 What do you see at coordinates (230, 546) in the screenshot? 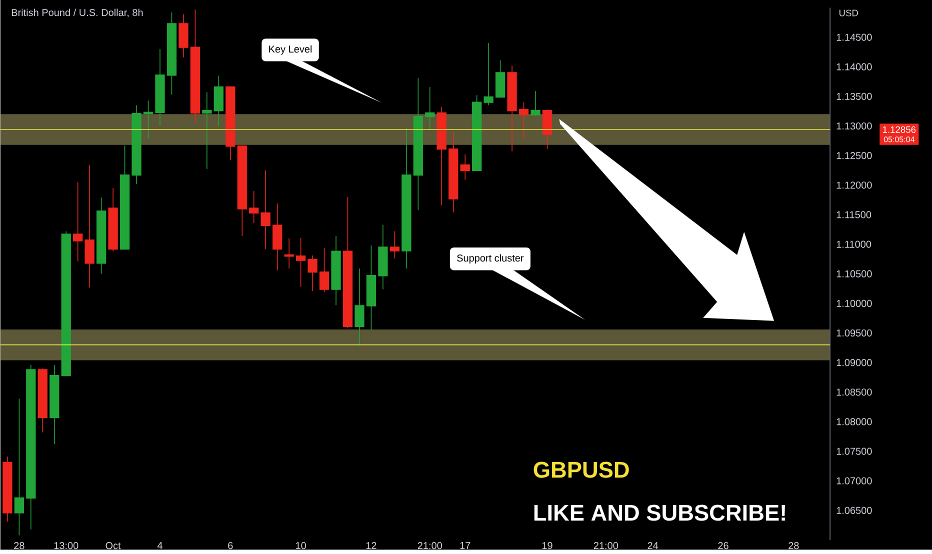
I see `x-tick-label: 6` at bounding box center [230, 546].